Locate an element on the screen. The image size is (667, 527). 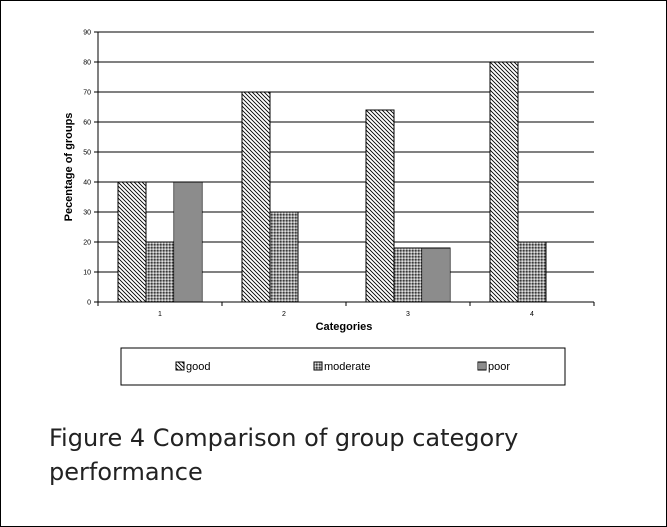
y-tick-label: 10 is located at coordinates (87, 273).